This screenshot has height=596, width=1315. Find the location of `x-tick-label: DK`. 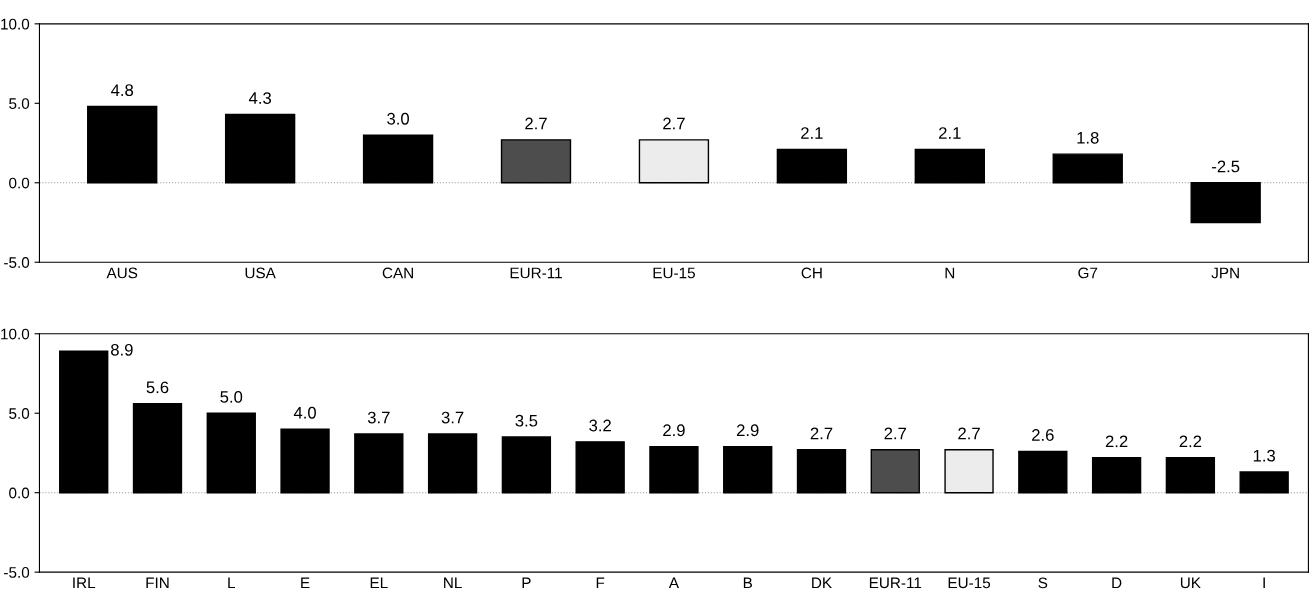

x-tick-label: DK is located at coordinates (822, 583).